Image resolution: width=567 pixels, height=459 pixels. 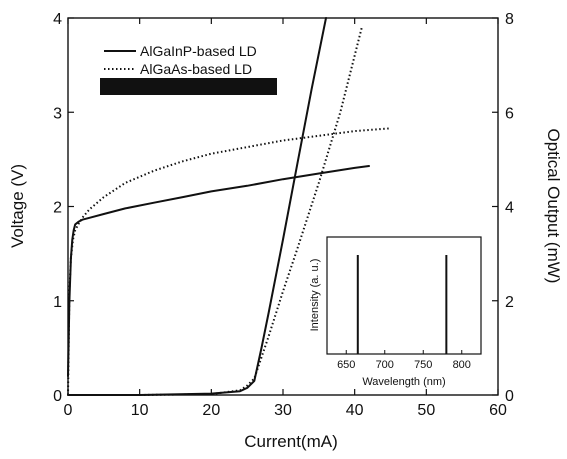 What do you see at coordinates (198, 51) in the screenshot?
I see `legend-label-algainp: AlGaInP-based LD` at bounding box center [198, 51].